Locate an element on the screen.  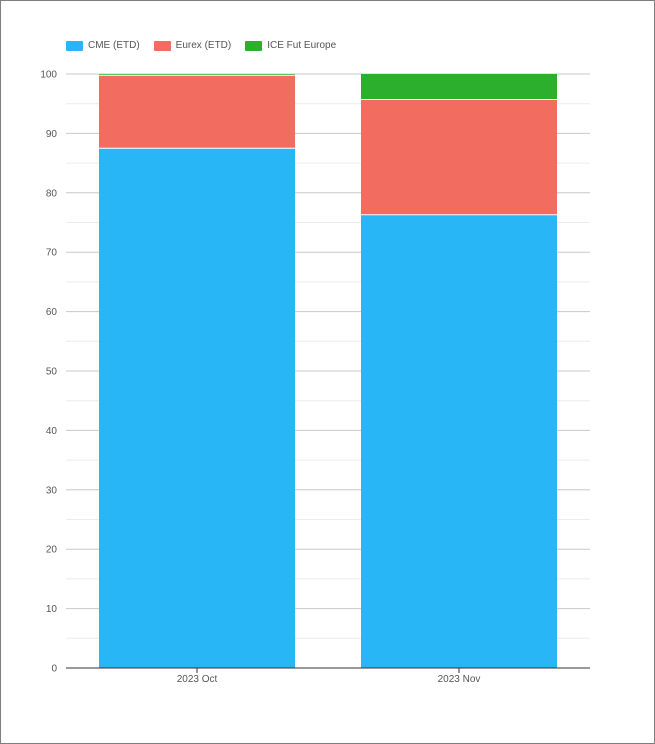
y-tick-label: 50 is located at coordinates (52, 372).